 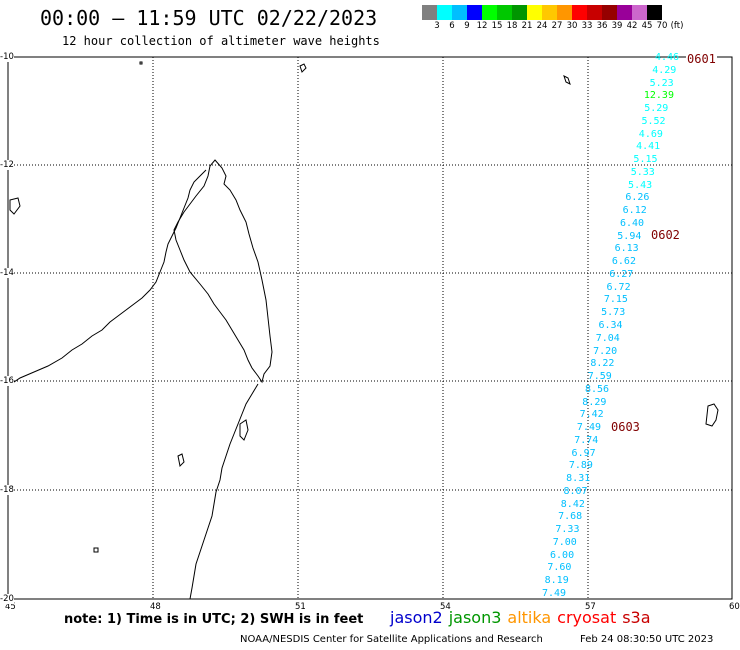 I want to click on colorbar-labels: 3 6 9 12 15 18 21 24 27 30 33 36 39 42 45 70 (ft), so click(x=581, y=27).